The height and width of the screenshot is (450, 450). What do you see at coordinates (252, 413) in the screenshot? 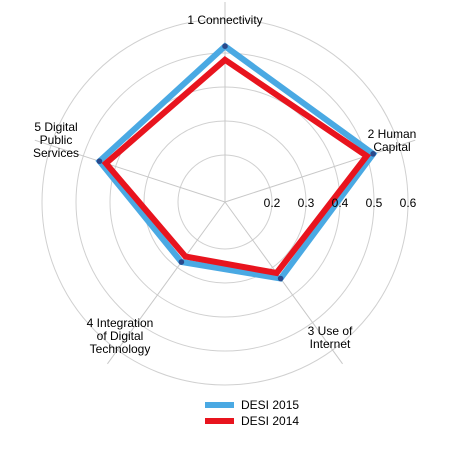
I see `legend: DESI 2015 DESI 2014` at bounding box center [252, 413].